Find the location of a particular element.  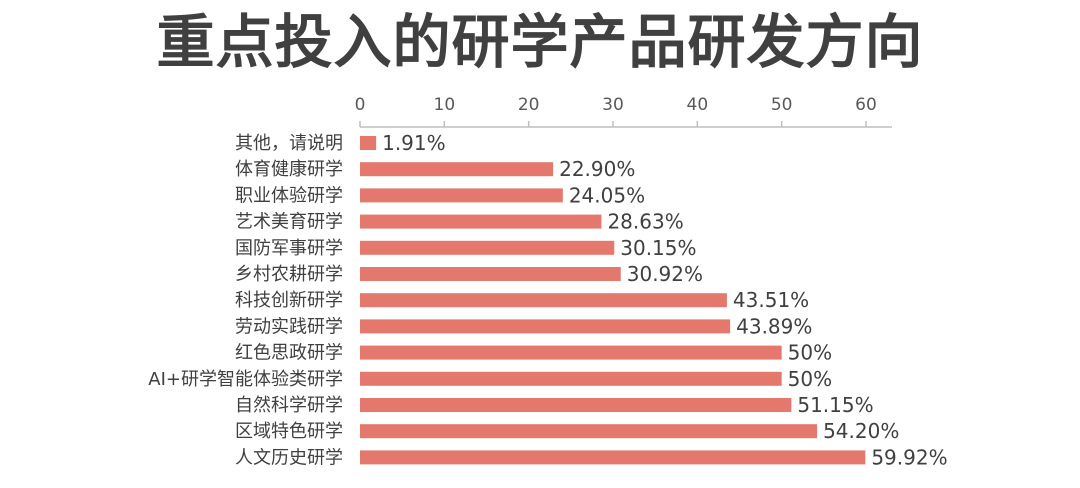

data-label: 24.05% is located at coordinates (607, 195).